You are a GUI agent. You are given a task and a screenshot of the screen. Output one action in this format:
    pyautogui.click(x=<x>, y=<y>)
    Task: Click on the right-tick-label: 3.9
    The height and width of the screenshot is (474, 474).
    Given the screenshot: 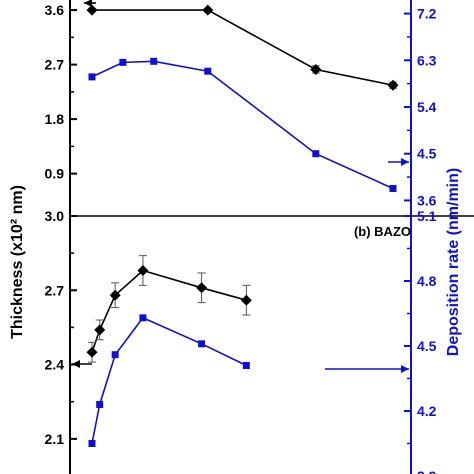 What is the action you would take?
    pyautogui.click(x=427, y=471)
    